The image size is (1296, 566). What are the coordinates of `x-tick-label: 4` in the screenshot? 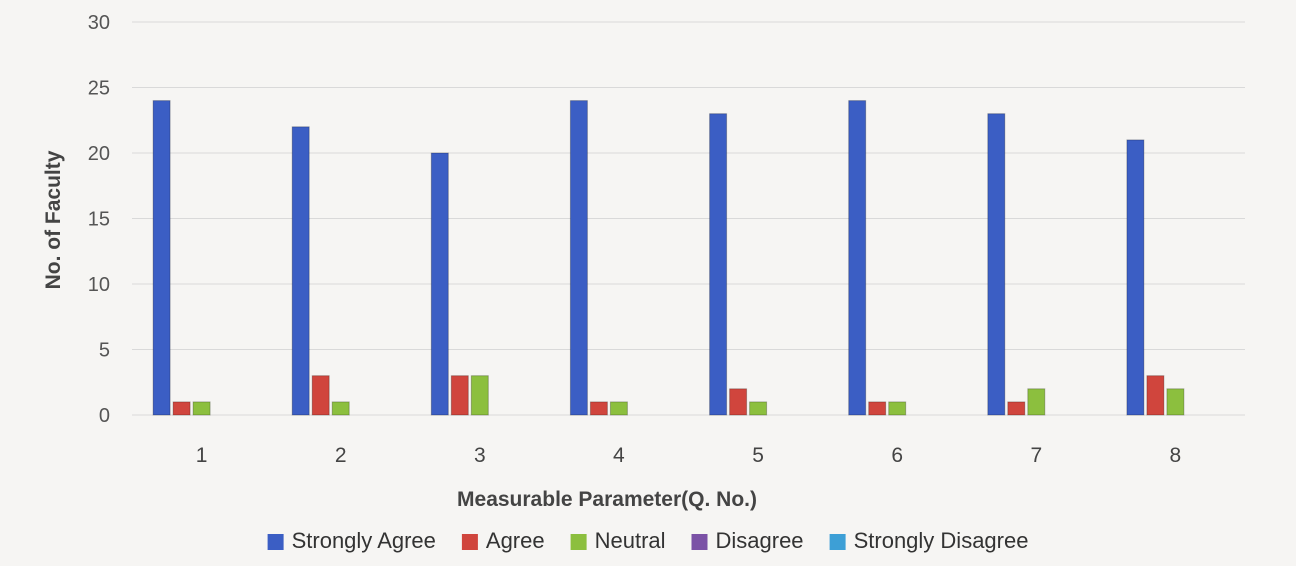 It's located at (619, 455).